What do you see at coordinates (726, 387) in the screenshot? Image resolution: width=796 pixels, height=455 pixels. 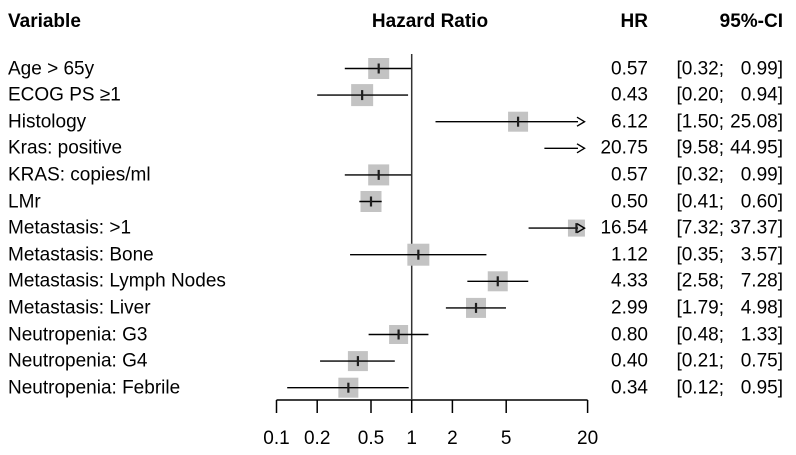 I see `ci-value: [0.12; 0.95]` at bounding box center [726, 387].